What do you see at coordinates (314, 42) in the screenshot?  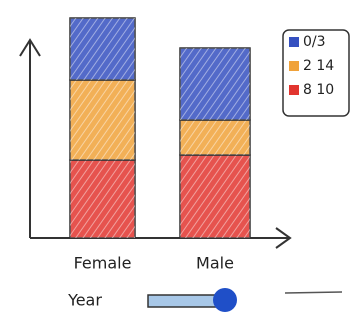 I see `legend-label: 0/3` at bounding box center [314, 42].